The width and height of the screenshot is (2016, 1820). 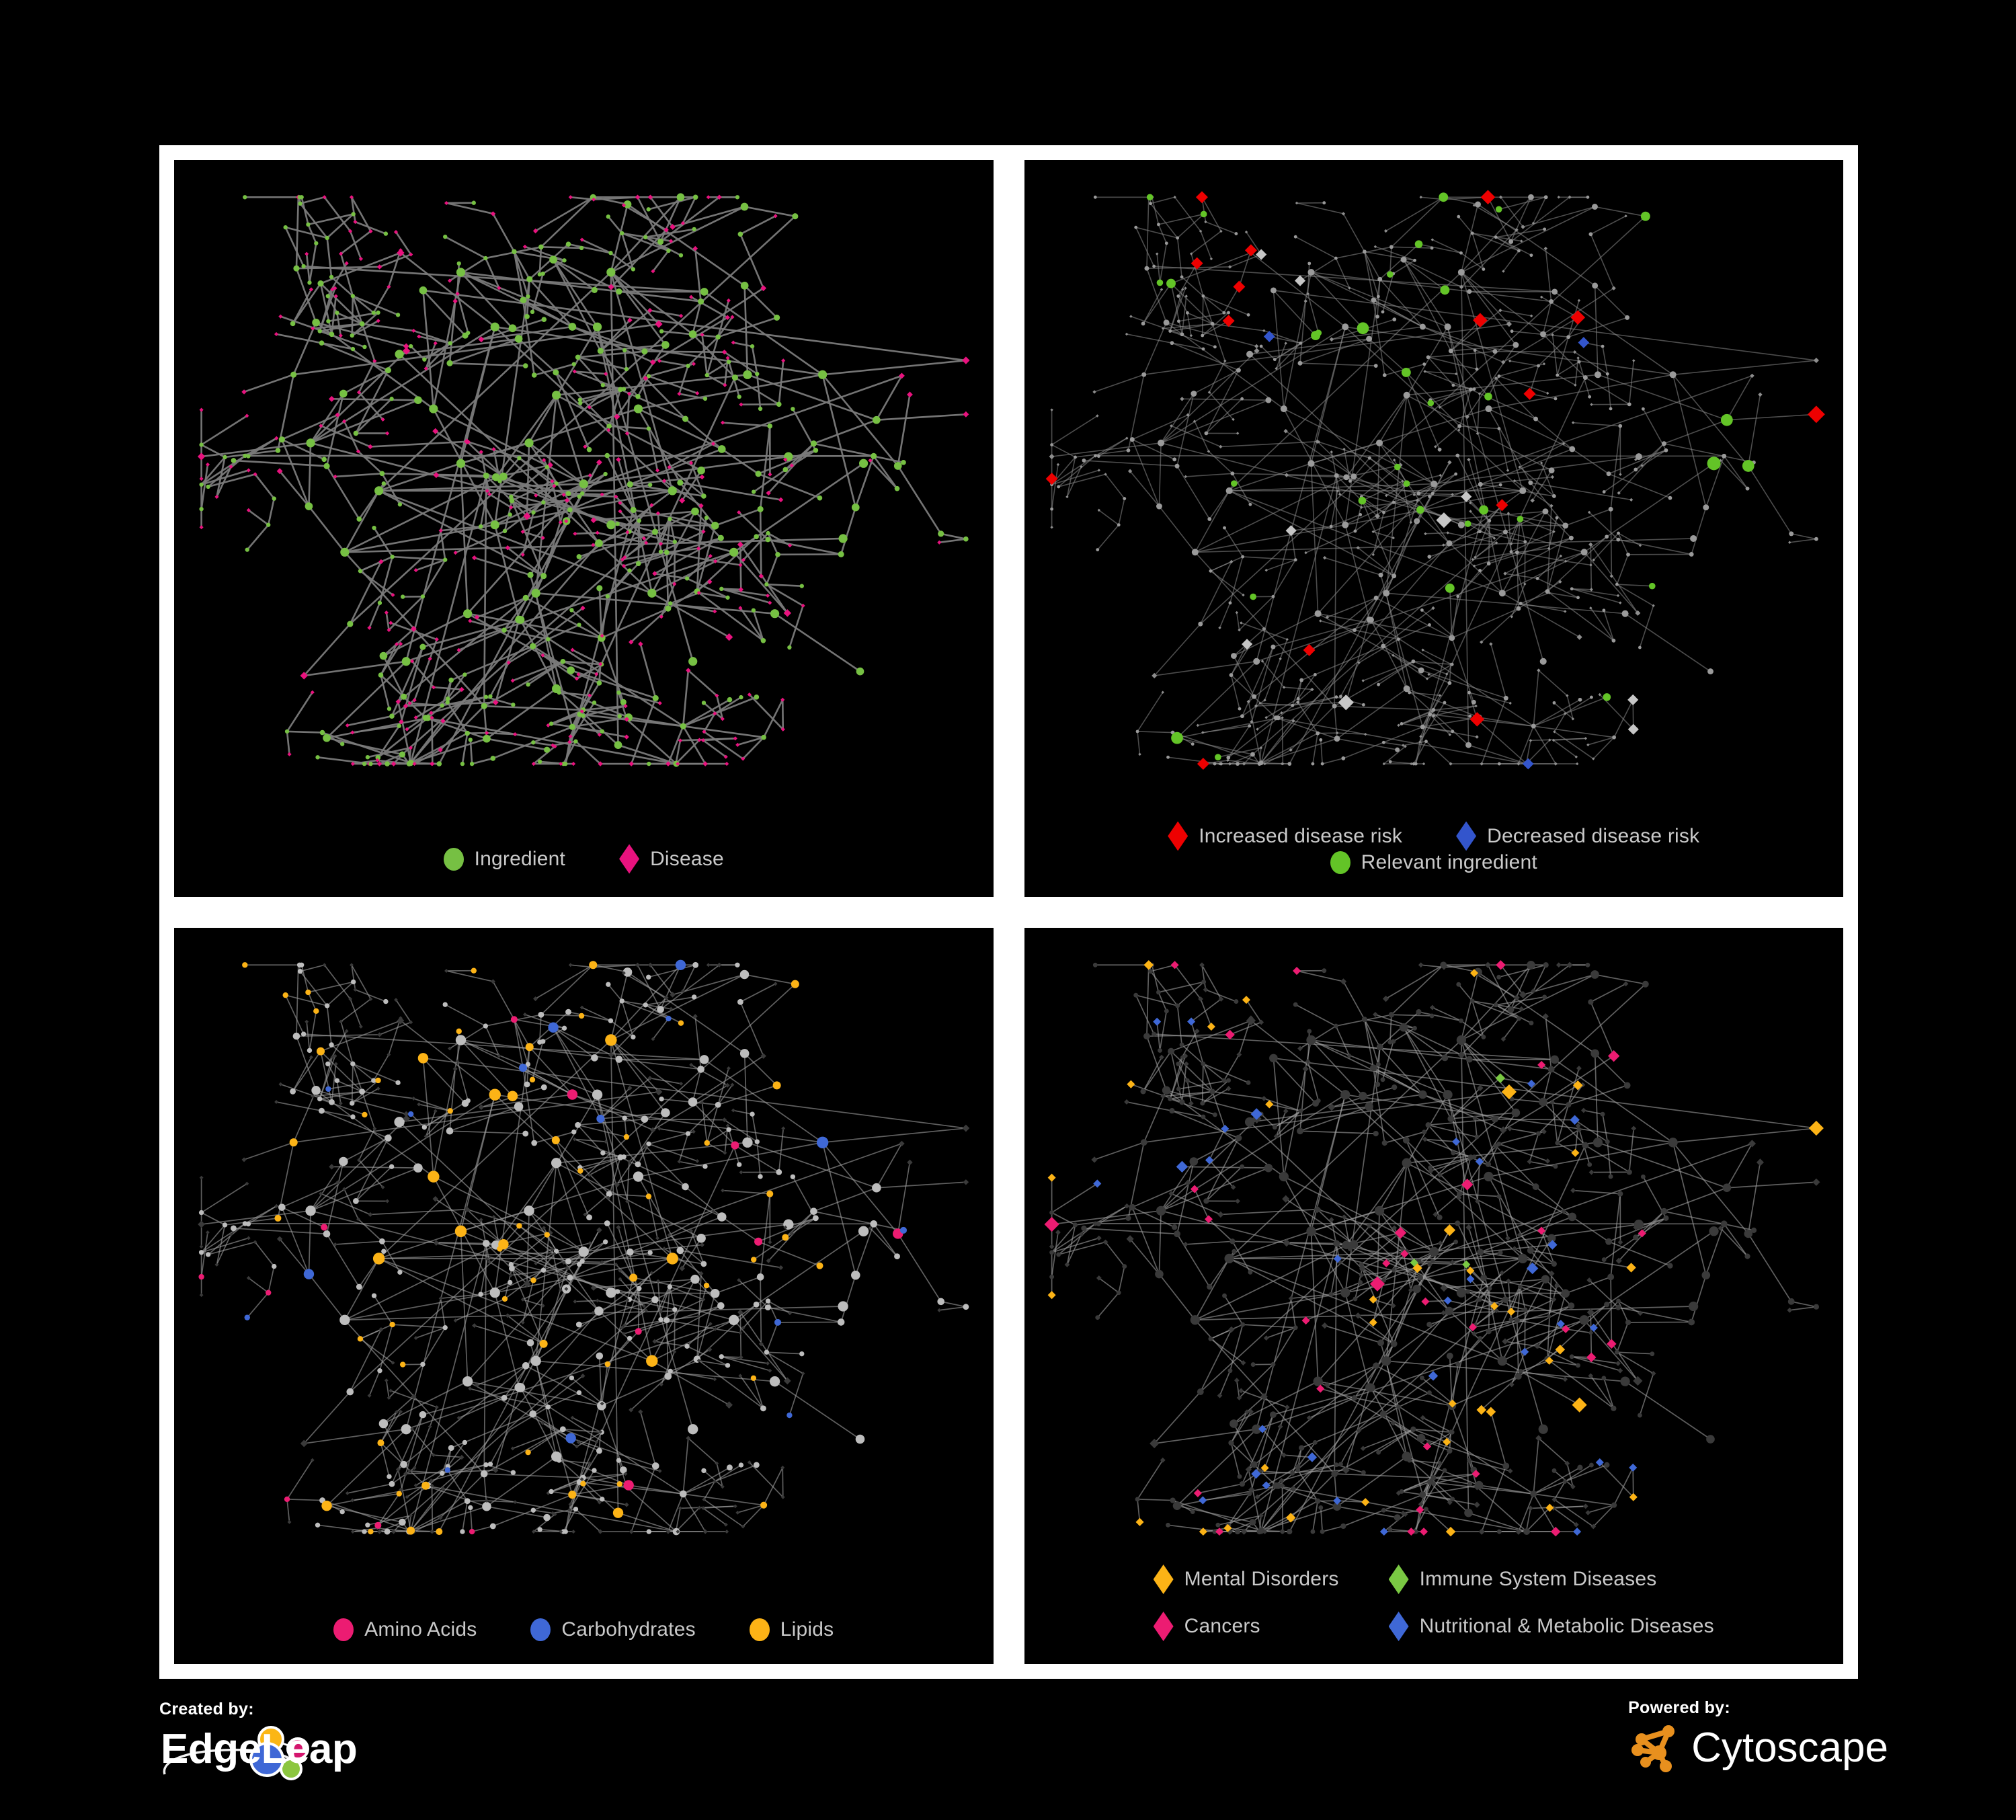 I want to click on created-by-edgeleap: Created by: EdgeLeap, so click(x=258, y=1743).